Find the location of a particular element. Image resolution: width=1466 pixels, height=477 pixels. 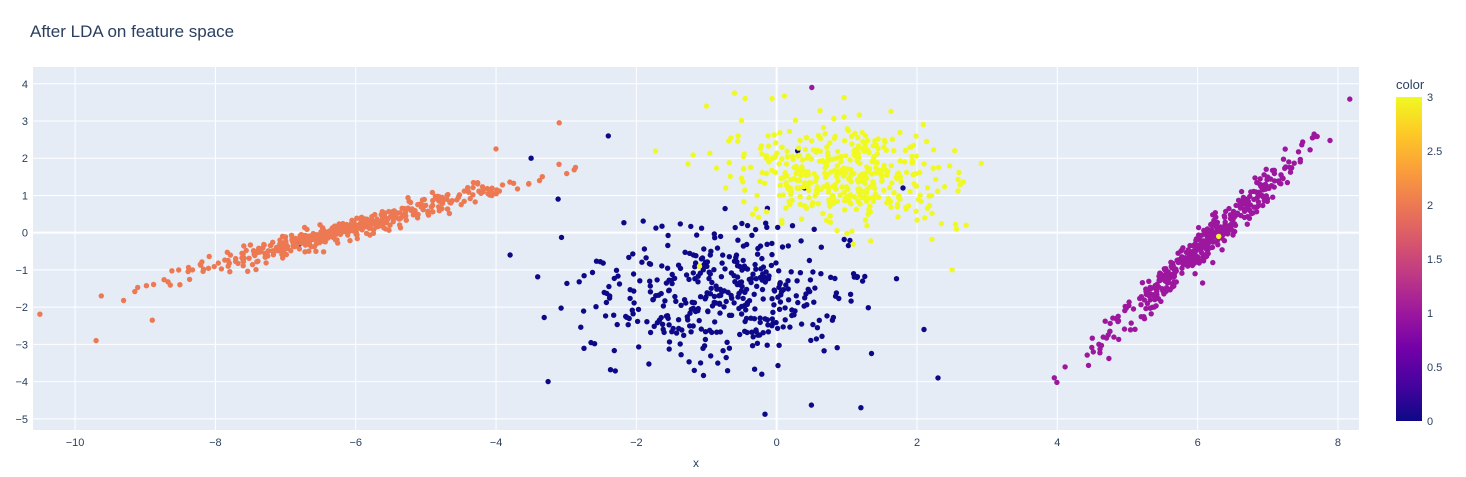

x-tick-label: −8 is located at coordinates (215, 443).